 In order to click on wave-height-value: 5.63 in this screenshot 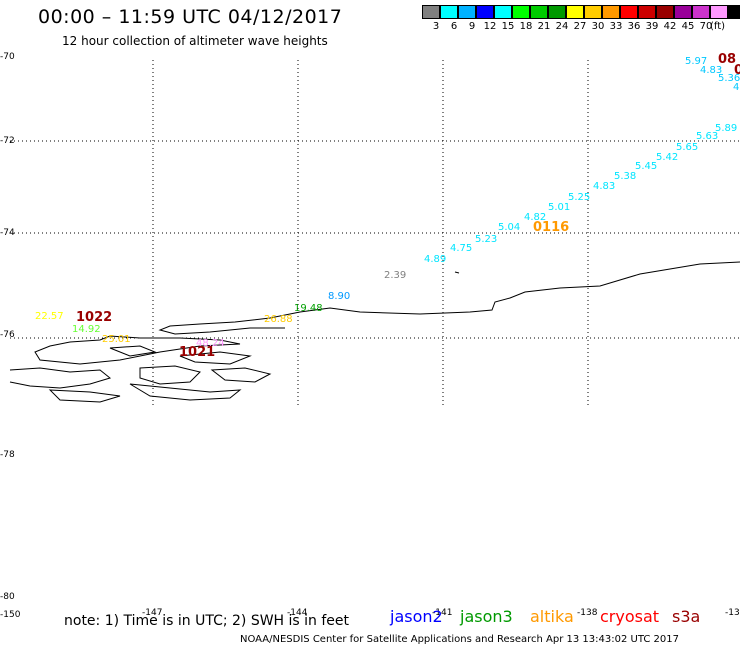, I will do `click(707, 136)`.